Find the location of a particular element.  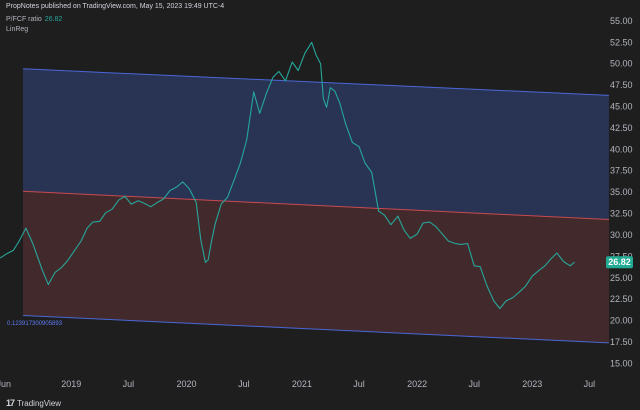

y-tick-label: 45.00 is located at coordinates (621, 106).